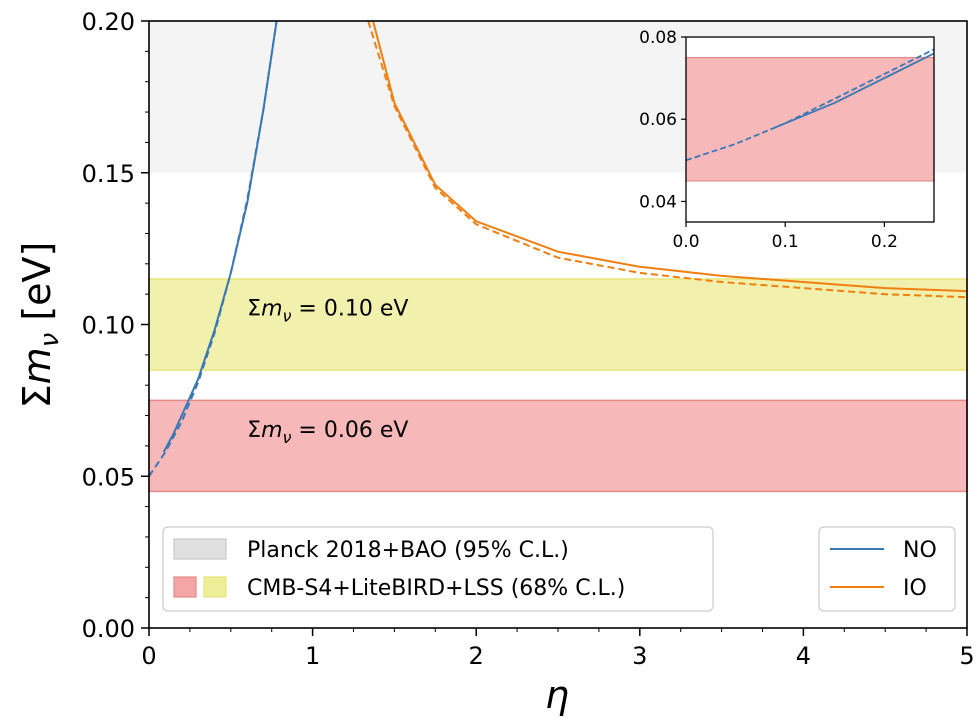  Describe the element at coordinates (887, 569) in the screenshot. I see `legend-lines: NO IO` at that location.